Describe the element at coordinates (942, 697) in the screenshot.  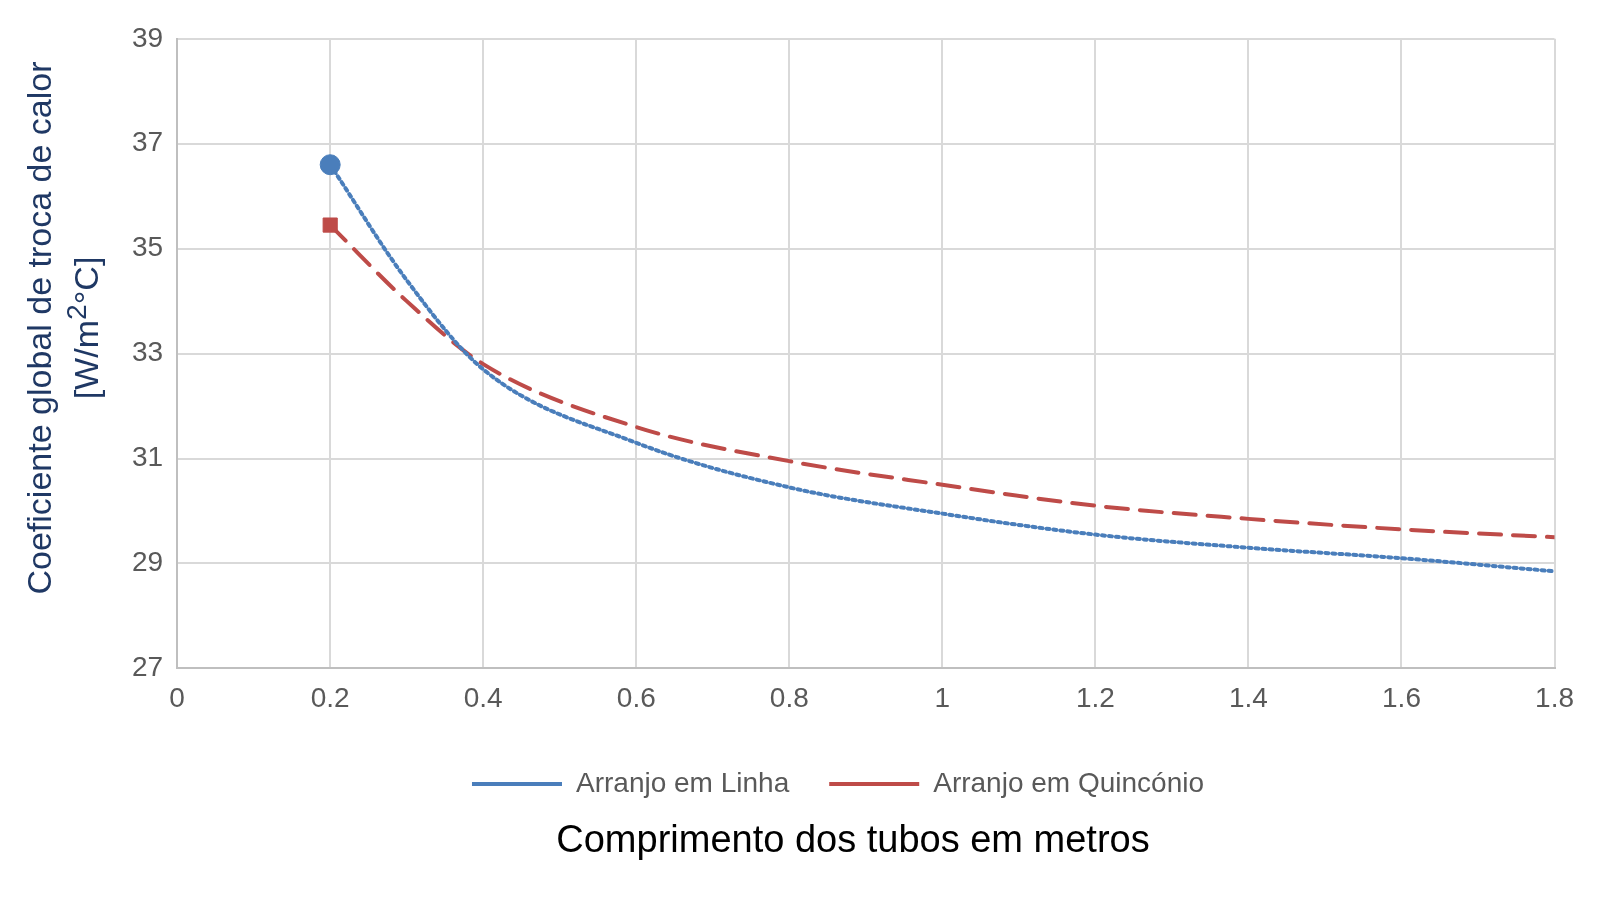
I see `x-tick-label: 1` at that location.